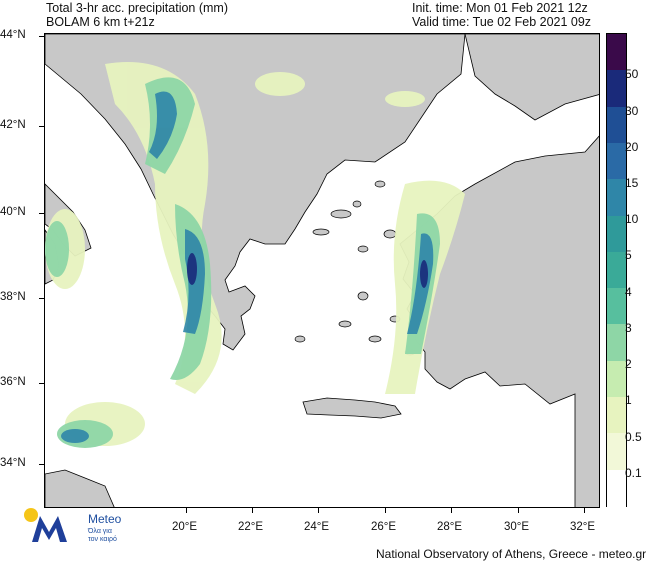 The width and height of the screenshot is (650, 565). I want to click on colorbar-label: 4, so click(628, 292).